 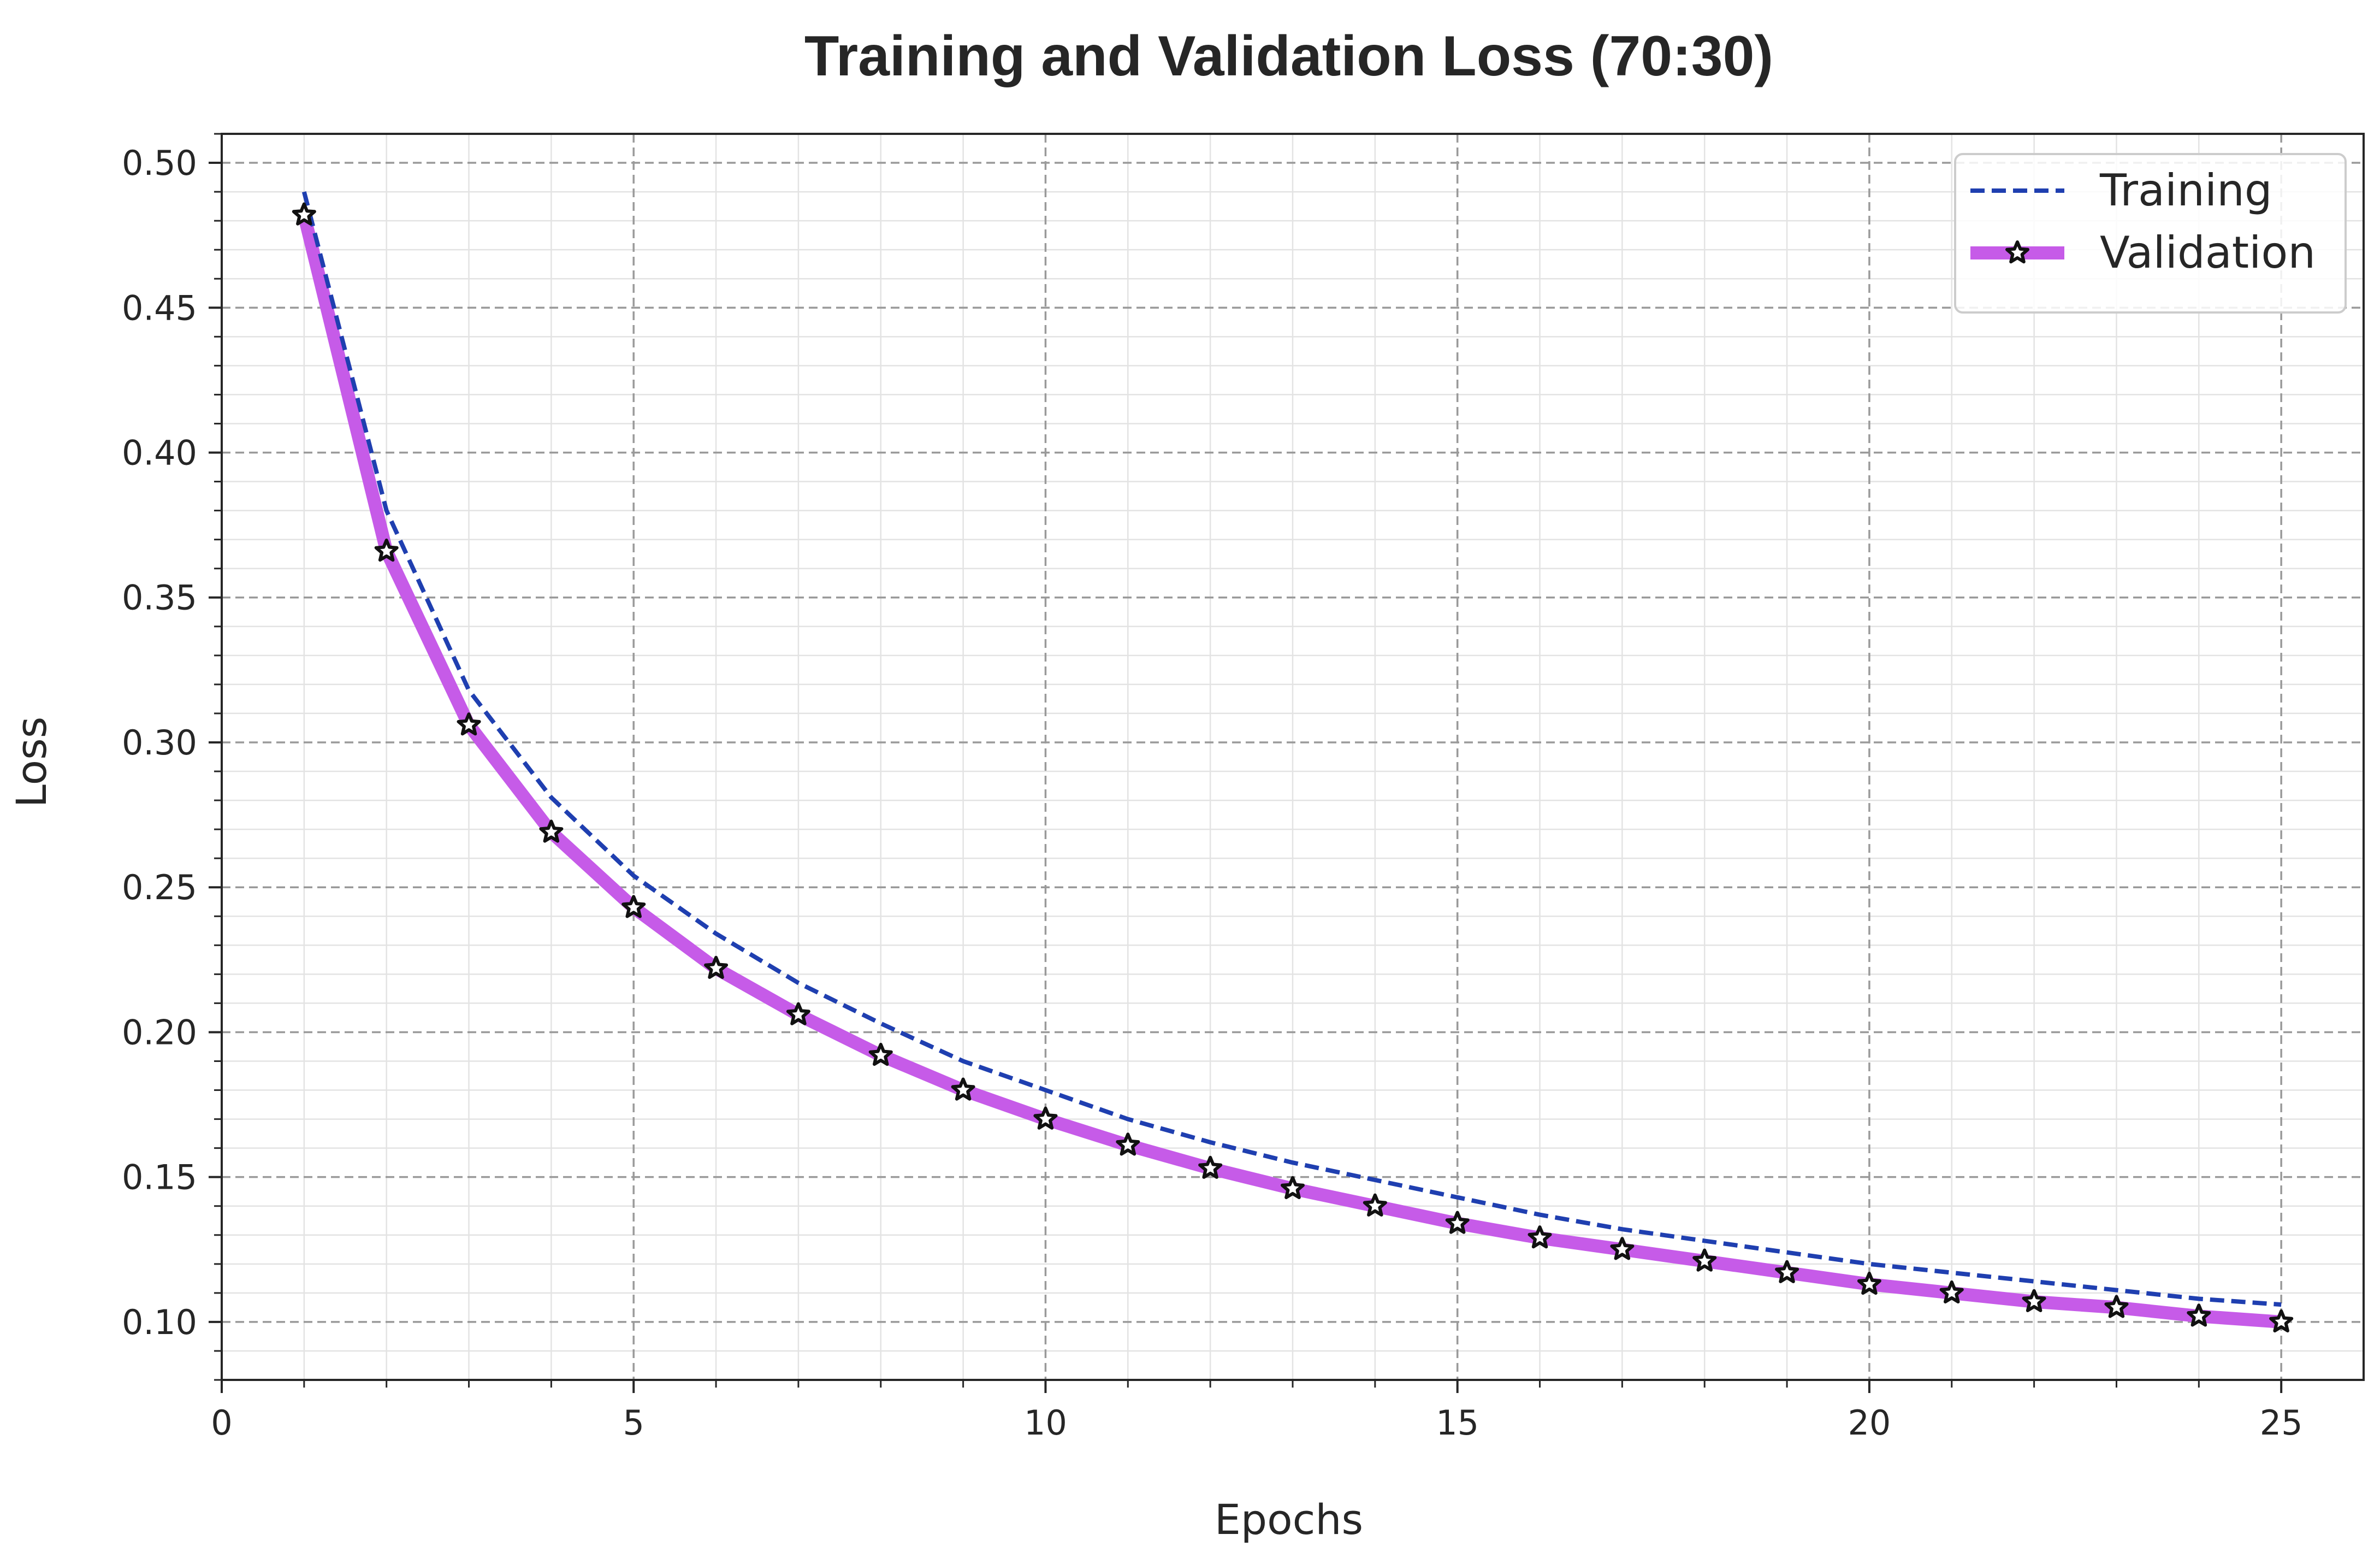 I want to click on y-tick-label: 0.10, so click(x=159, y=1322).